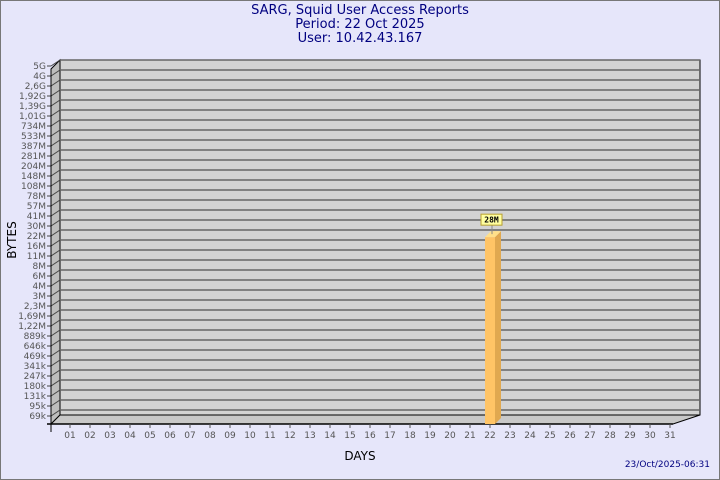  I want to click on y-tick-label: 148M, so click(33, 177).